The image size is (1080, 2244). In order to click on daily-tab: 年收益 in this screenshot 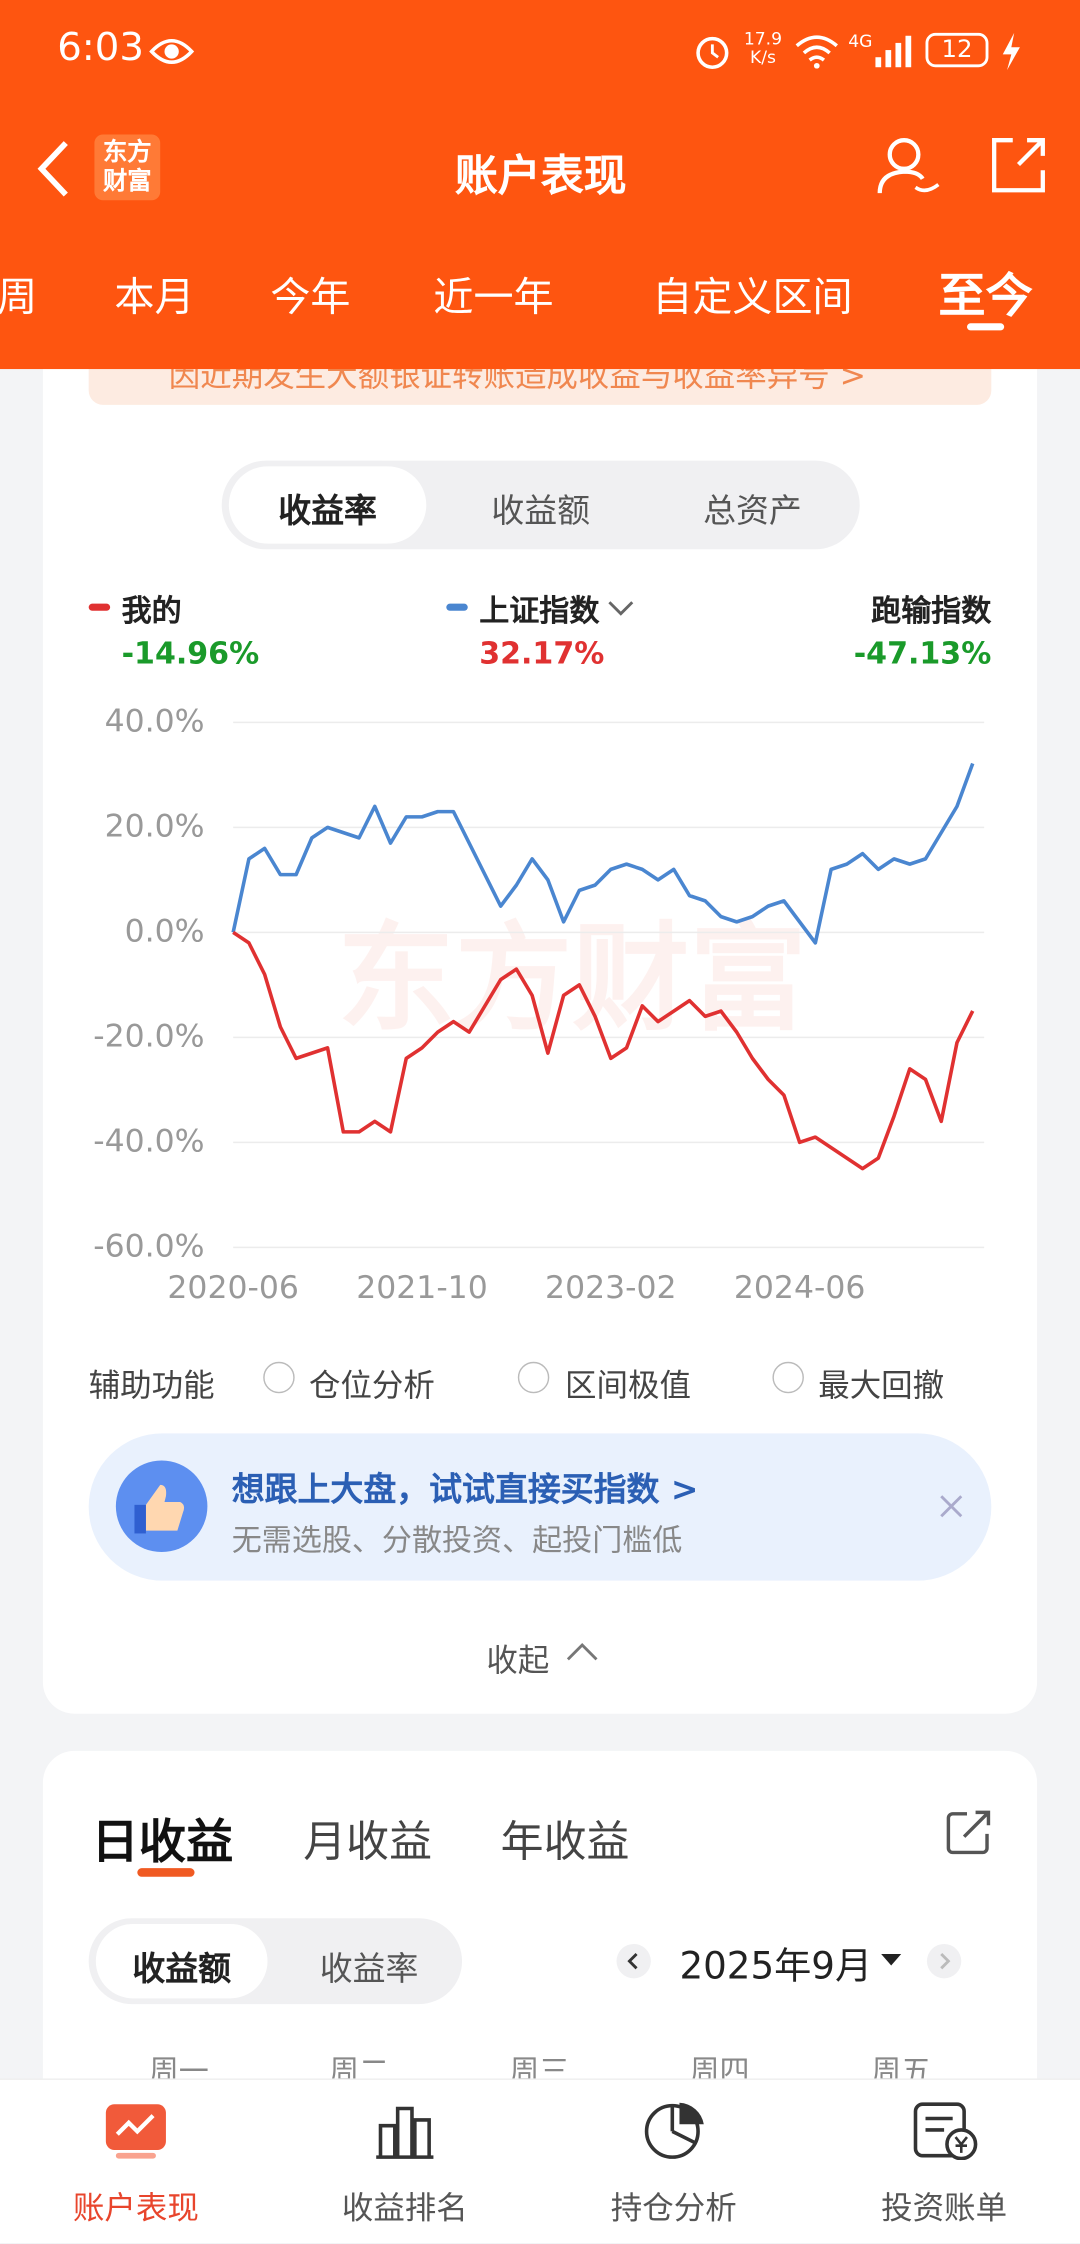, I will do `click(565, 1843)`.